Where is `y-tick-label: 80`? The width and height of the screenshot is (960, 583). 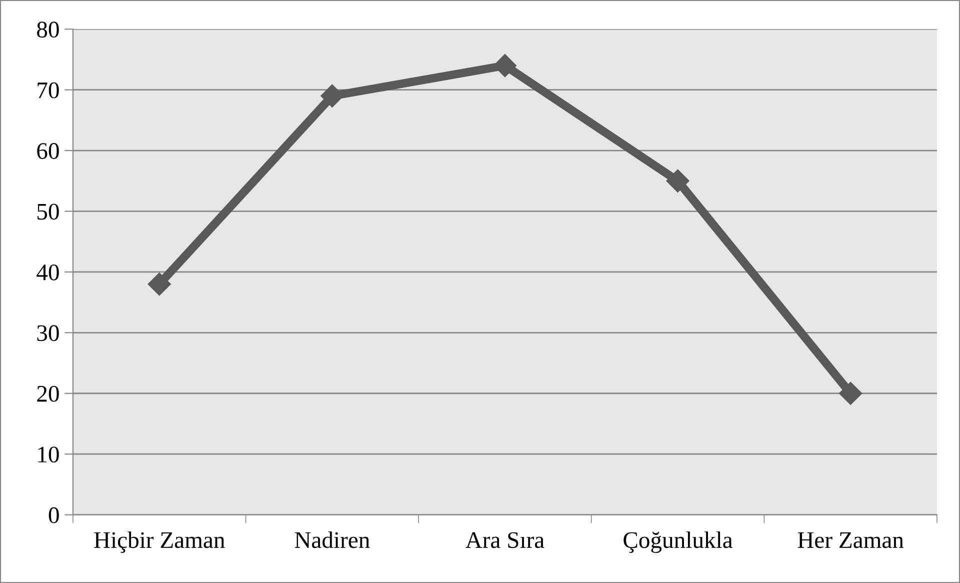
y-tick-label: 80 is located at coordinates (48, 30).